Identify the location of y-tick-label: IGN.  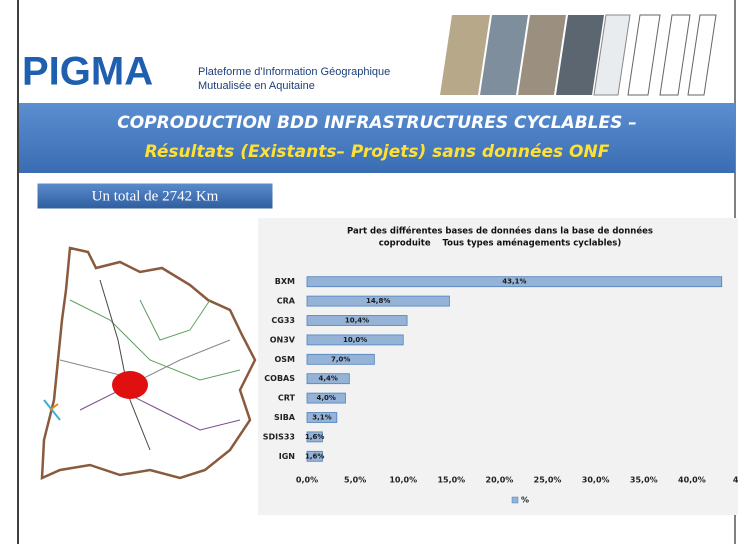
(287, 456).